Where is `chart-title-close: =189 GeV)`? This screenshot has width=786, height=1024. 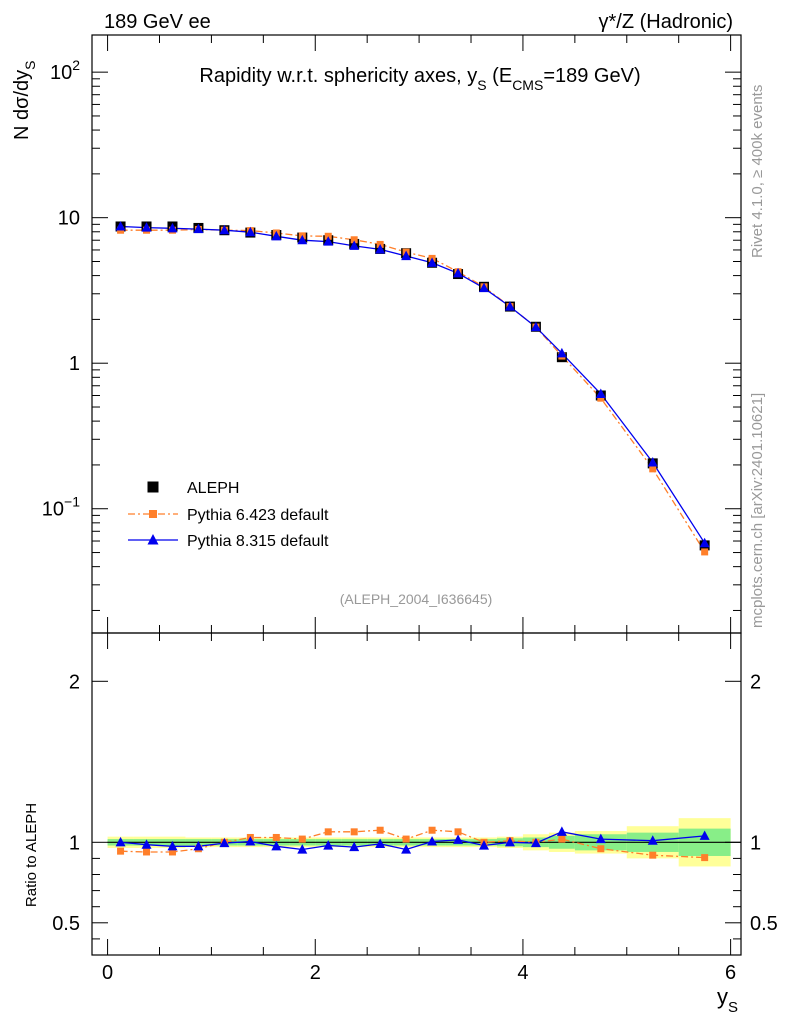 chart-title-close: =189 GeV) is located at coordinates (591, 76).